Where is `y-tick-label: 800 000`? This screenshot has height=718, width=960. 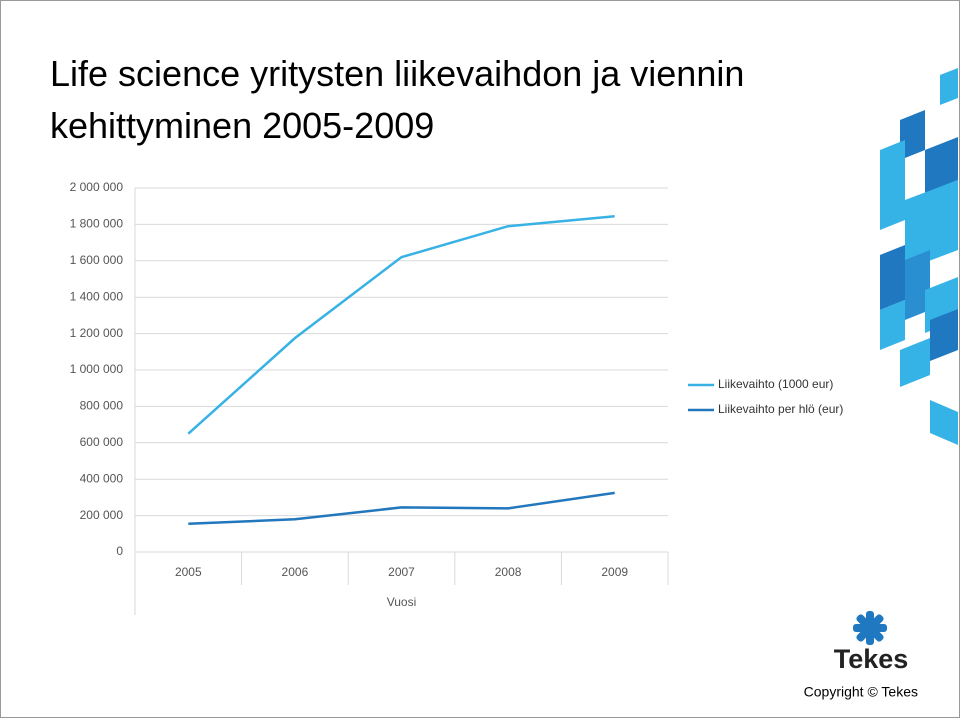
y-tick-label: 800 000 is located at coordinates (102, 406).